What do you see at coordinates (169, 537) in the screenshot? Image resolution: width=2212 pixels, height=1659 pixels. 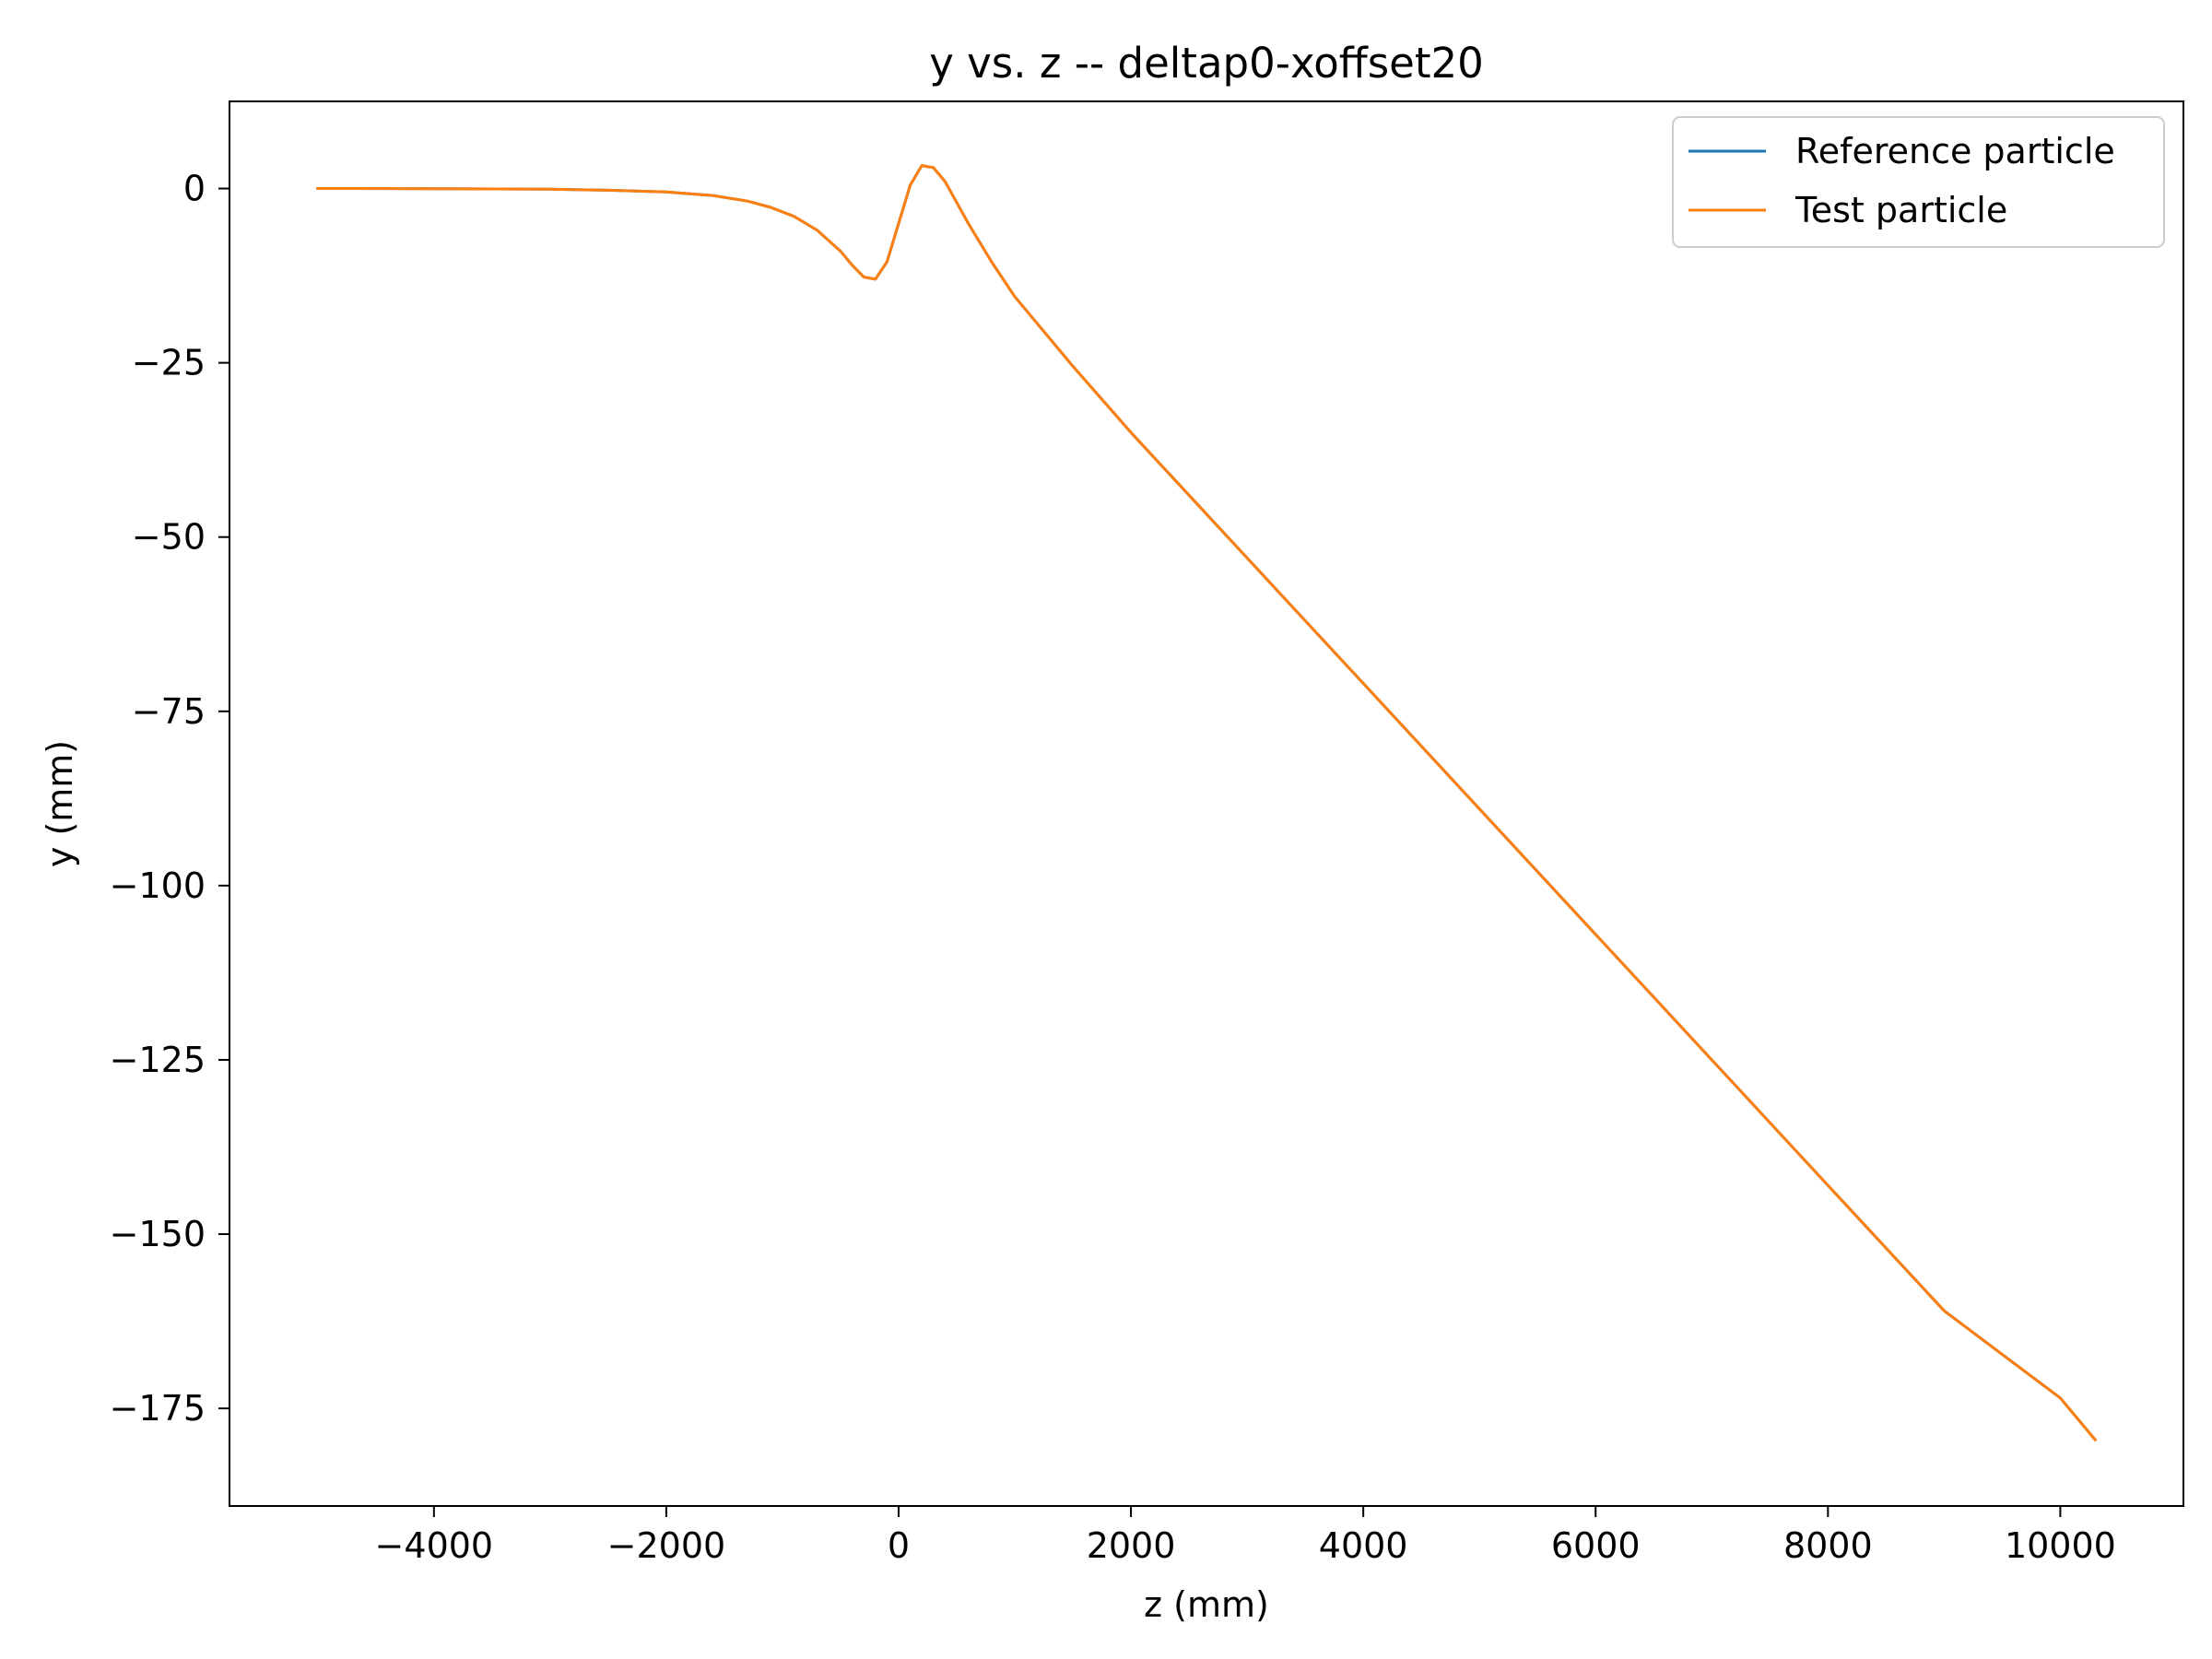 I see `y-tick-label: −50` at bounding box center [169, 537].